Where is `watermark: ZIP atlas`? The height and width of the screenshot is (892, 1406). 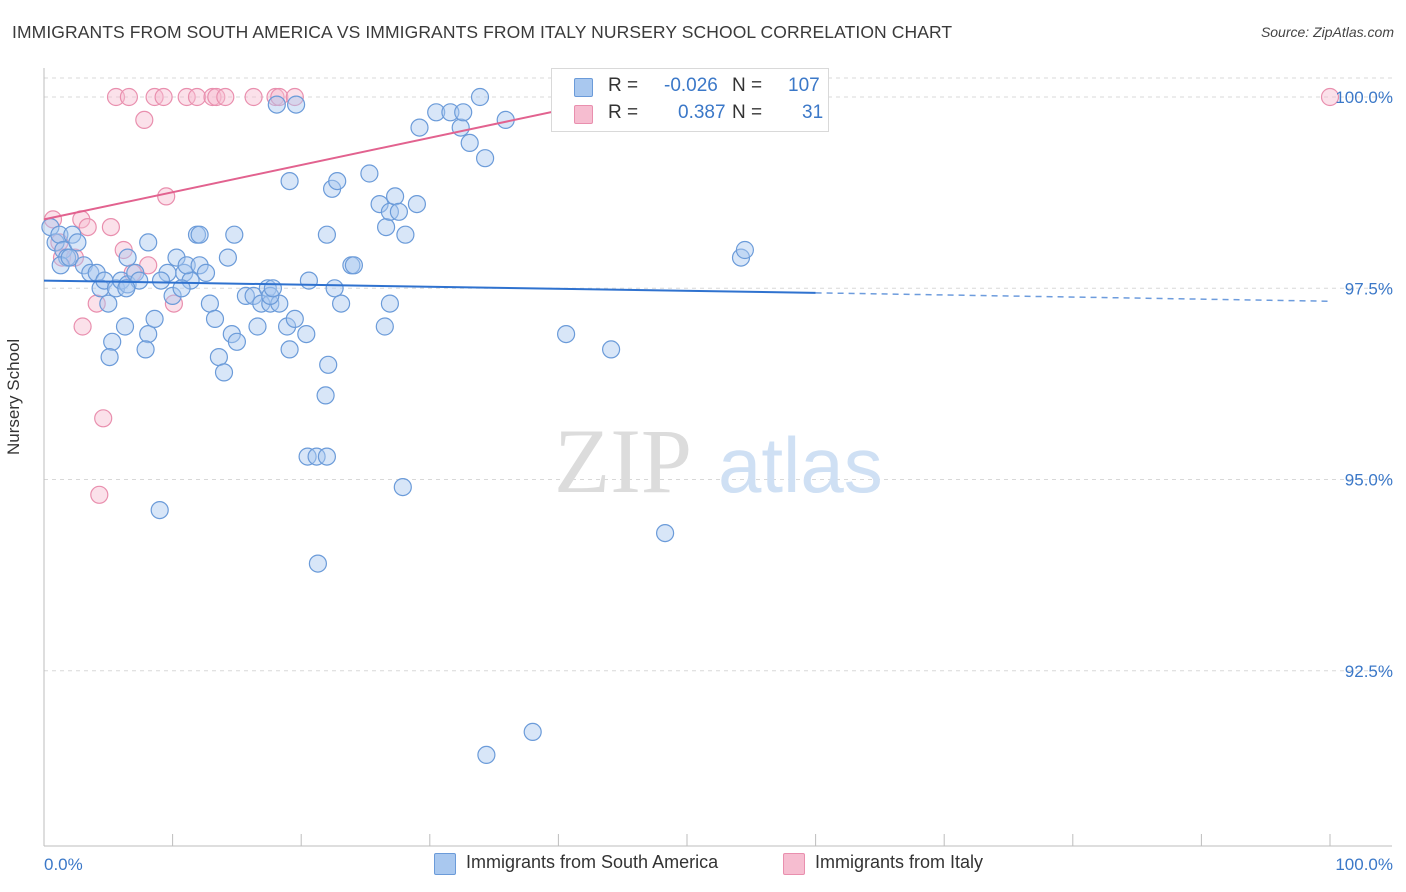 watermark: ZIP atlas is located at coordinates (718, 461).